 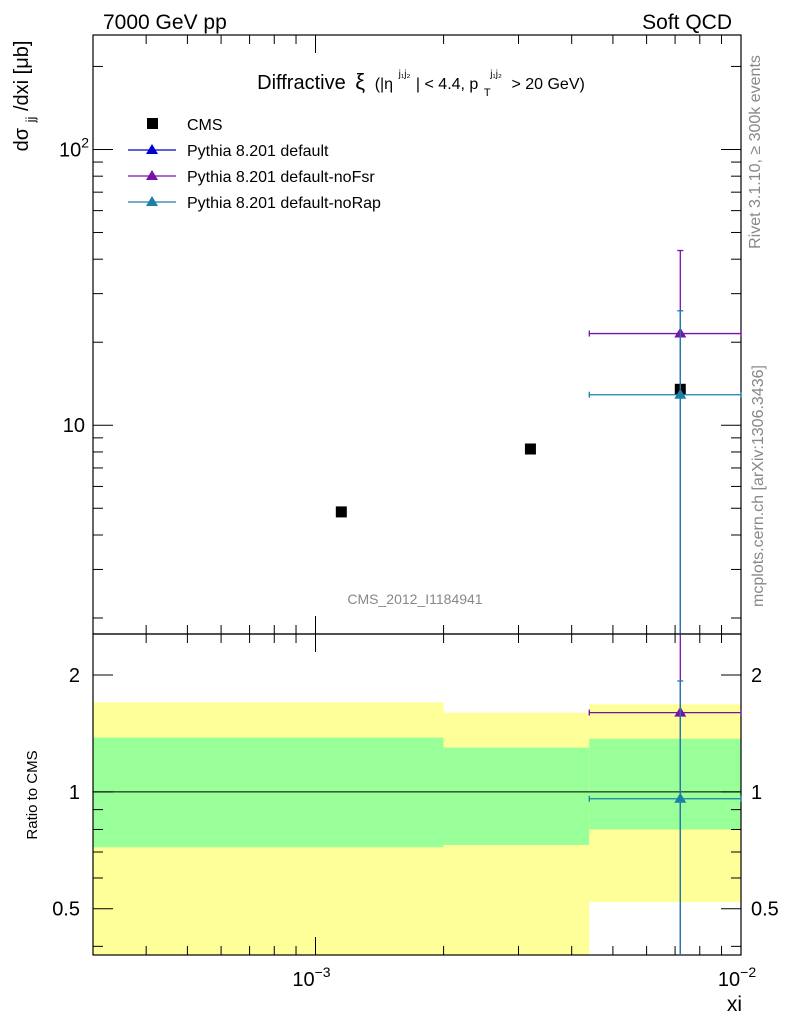 I want to click on title-xi: ξ, so click(x=360, y=81).